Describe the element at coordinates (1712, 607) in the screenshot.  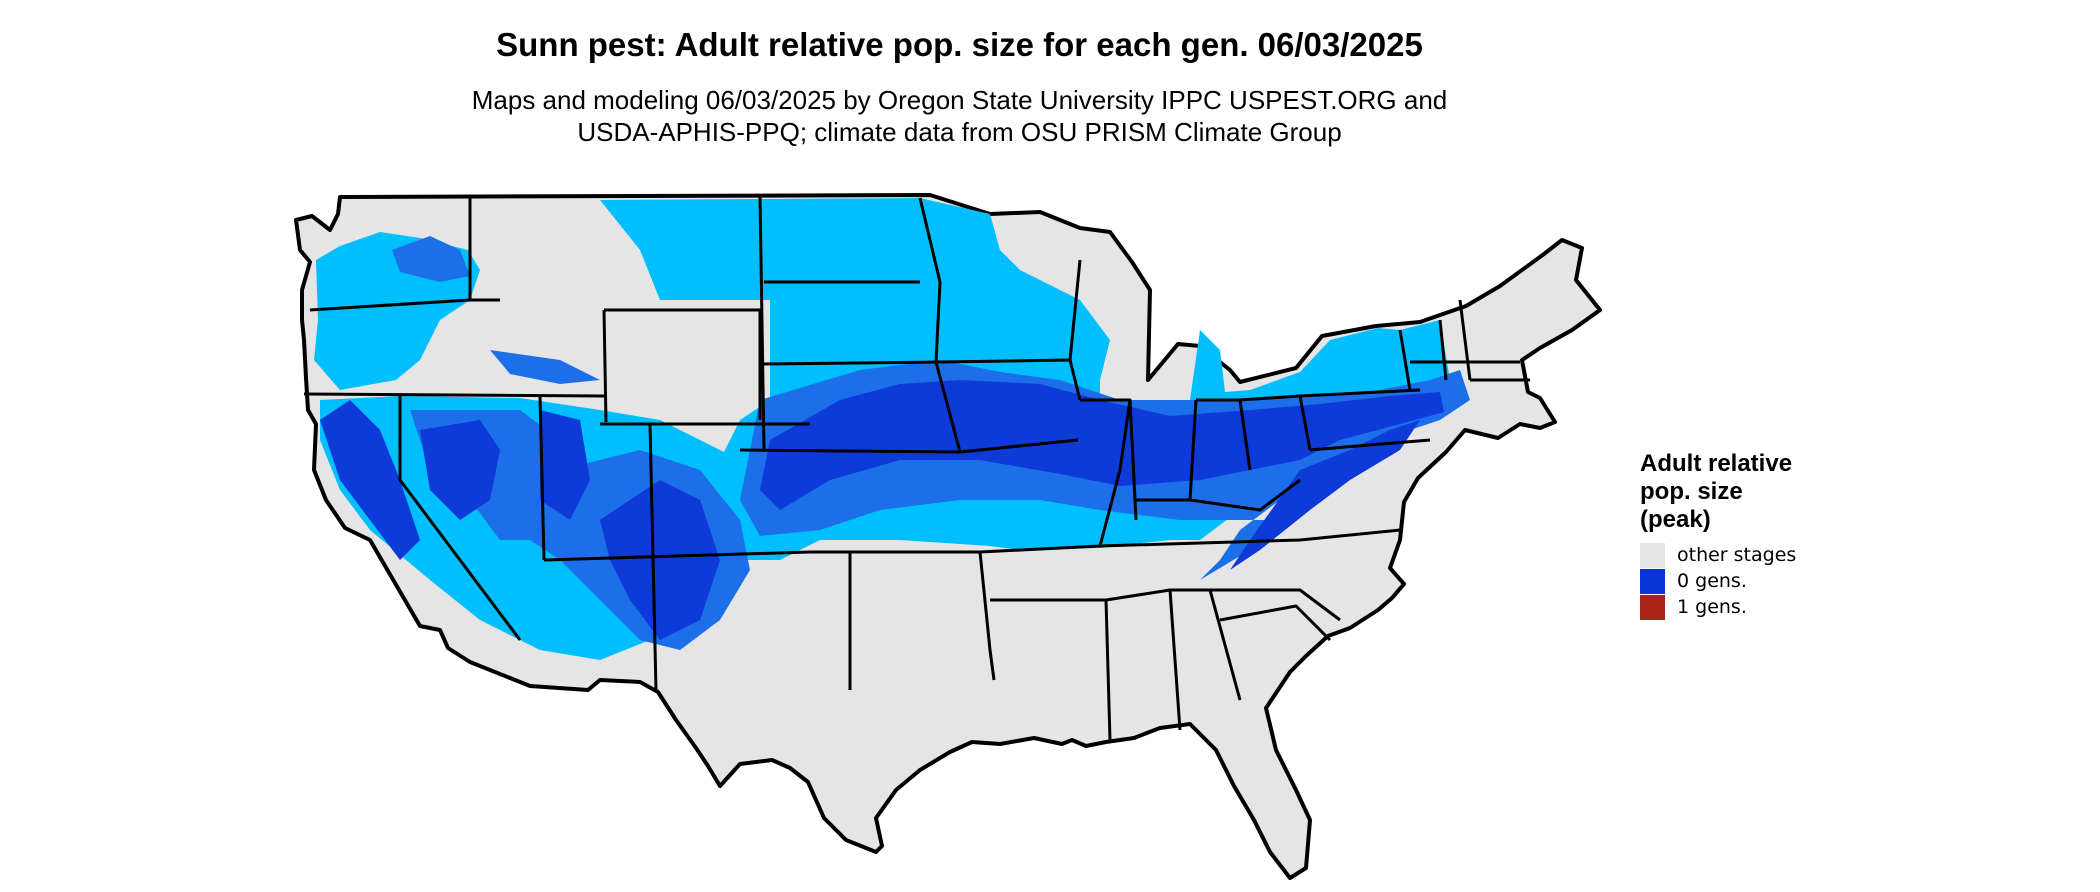
I see `legend-label-1-gens: 1 gens.` at that location.